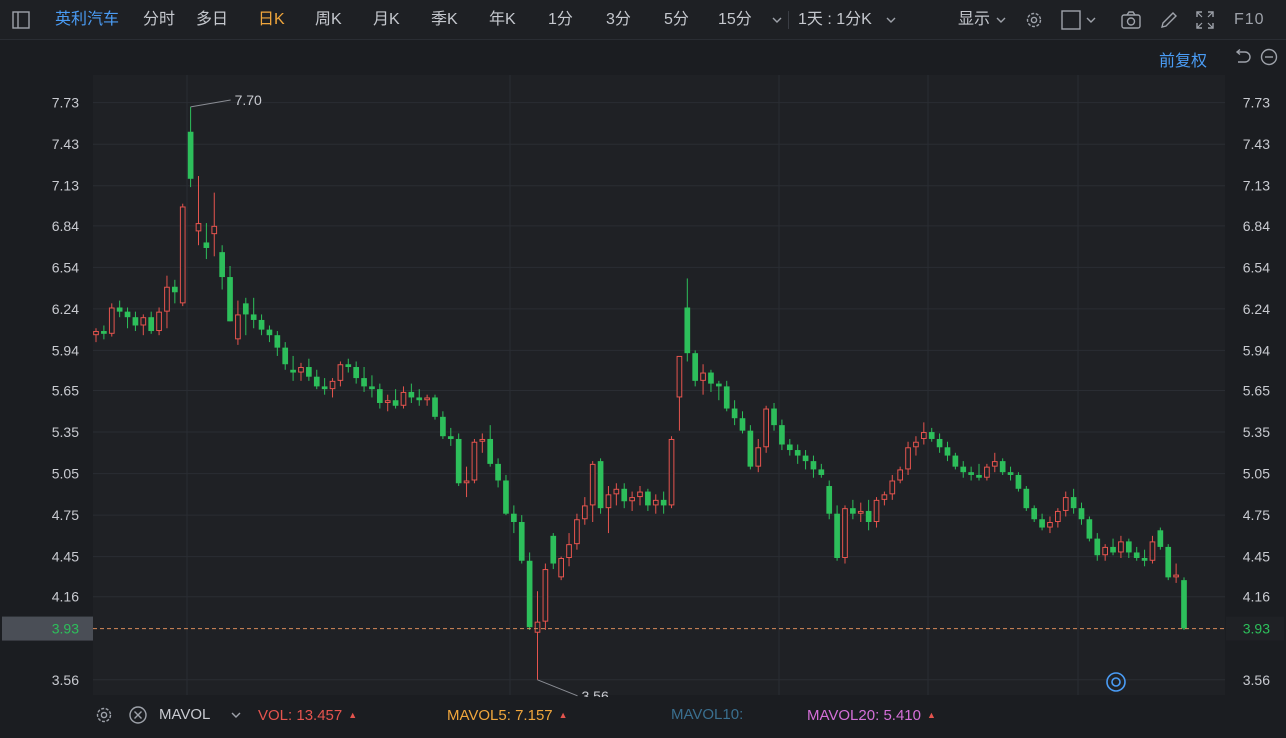 This screenshot has width=1286, height=738. Describe the element at coordinates (1169, 20) in the screenshot. I see `pencil-icon` at that location.